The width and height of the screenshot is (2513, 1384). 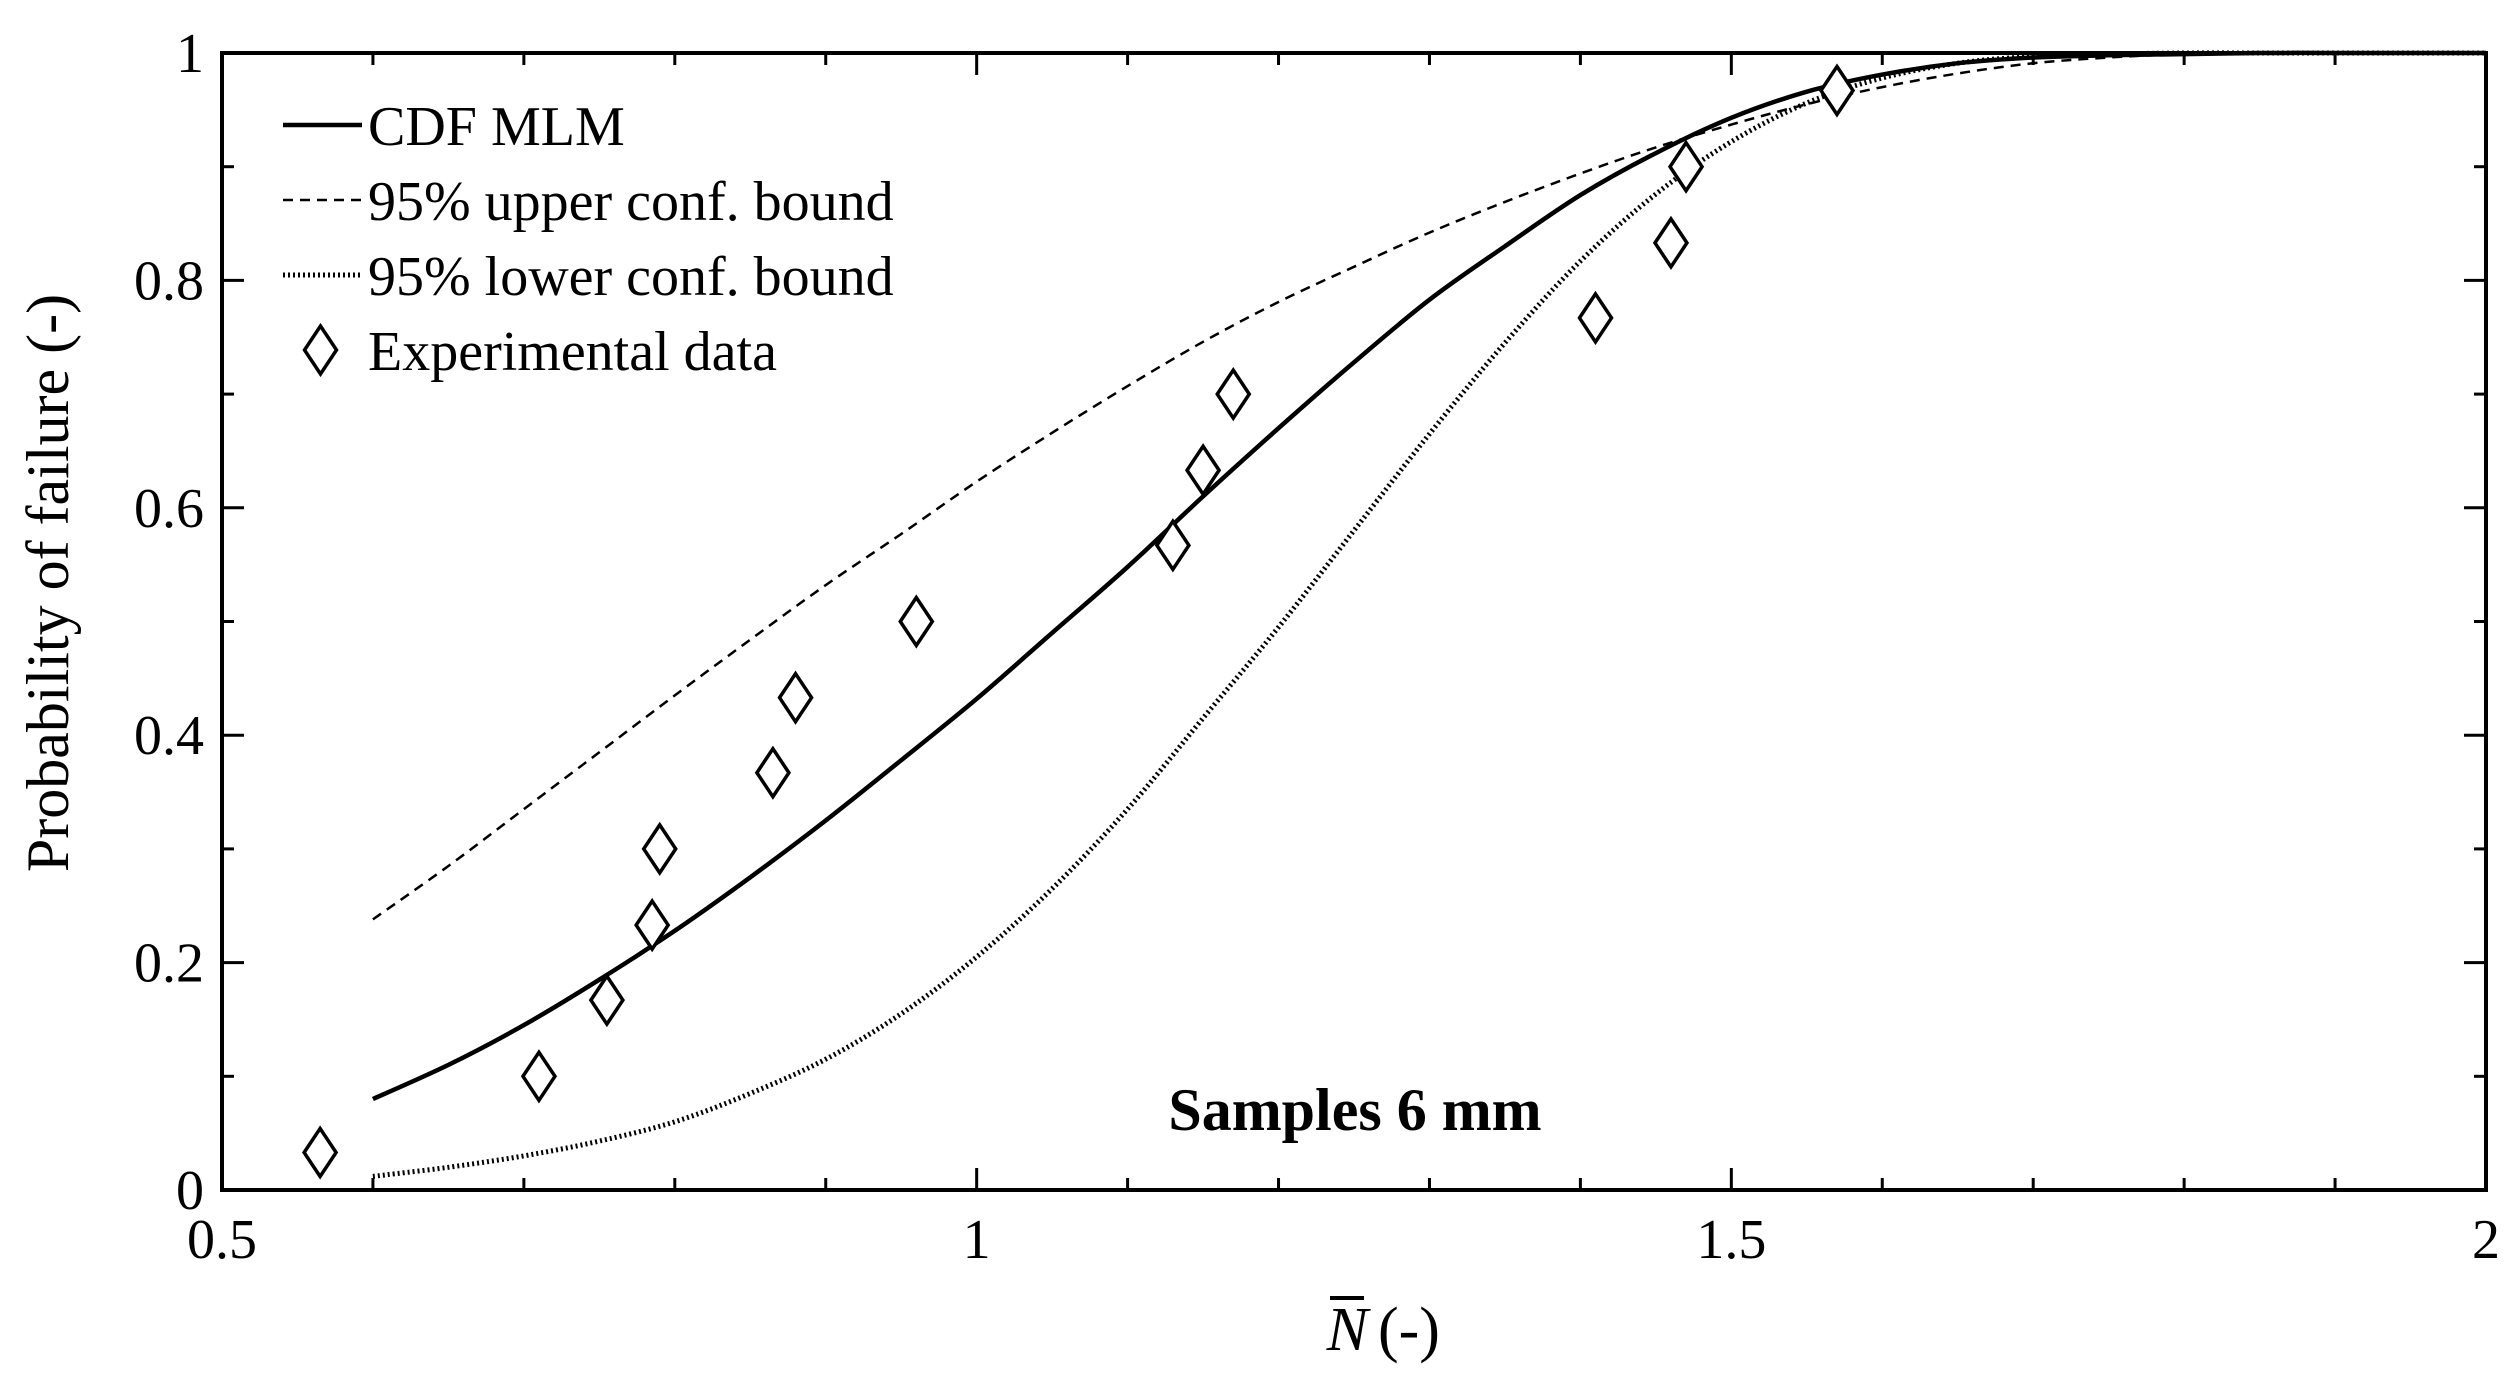 What do you see at coordinates (222, 1240) in the screenshot?
I see `x-tick-label: 0.5` at bounding box center [222, 1240].